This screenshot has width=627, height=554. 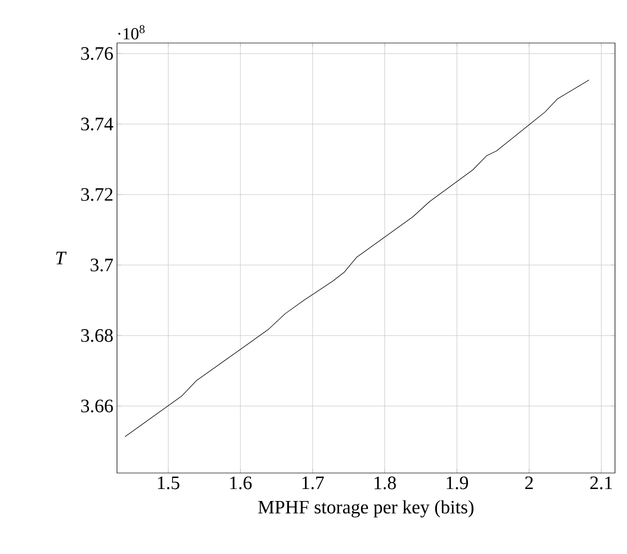 What do you see at coordinates (97, 406) in the screenshot?
I see `y-tick-label: 3.66` at bounding box center [97, 406].